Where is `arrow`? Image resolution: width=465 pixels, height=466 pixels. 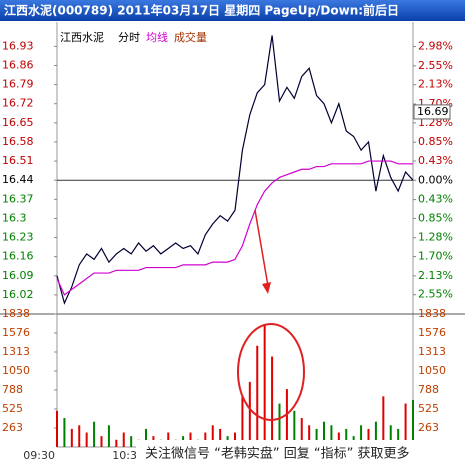
arrow is located at coordinates (261, 248).